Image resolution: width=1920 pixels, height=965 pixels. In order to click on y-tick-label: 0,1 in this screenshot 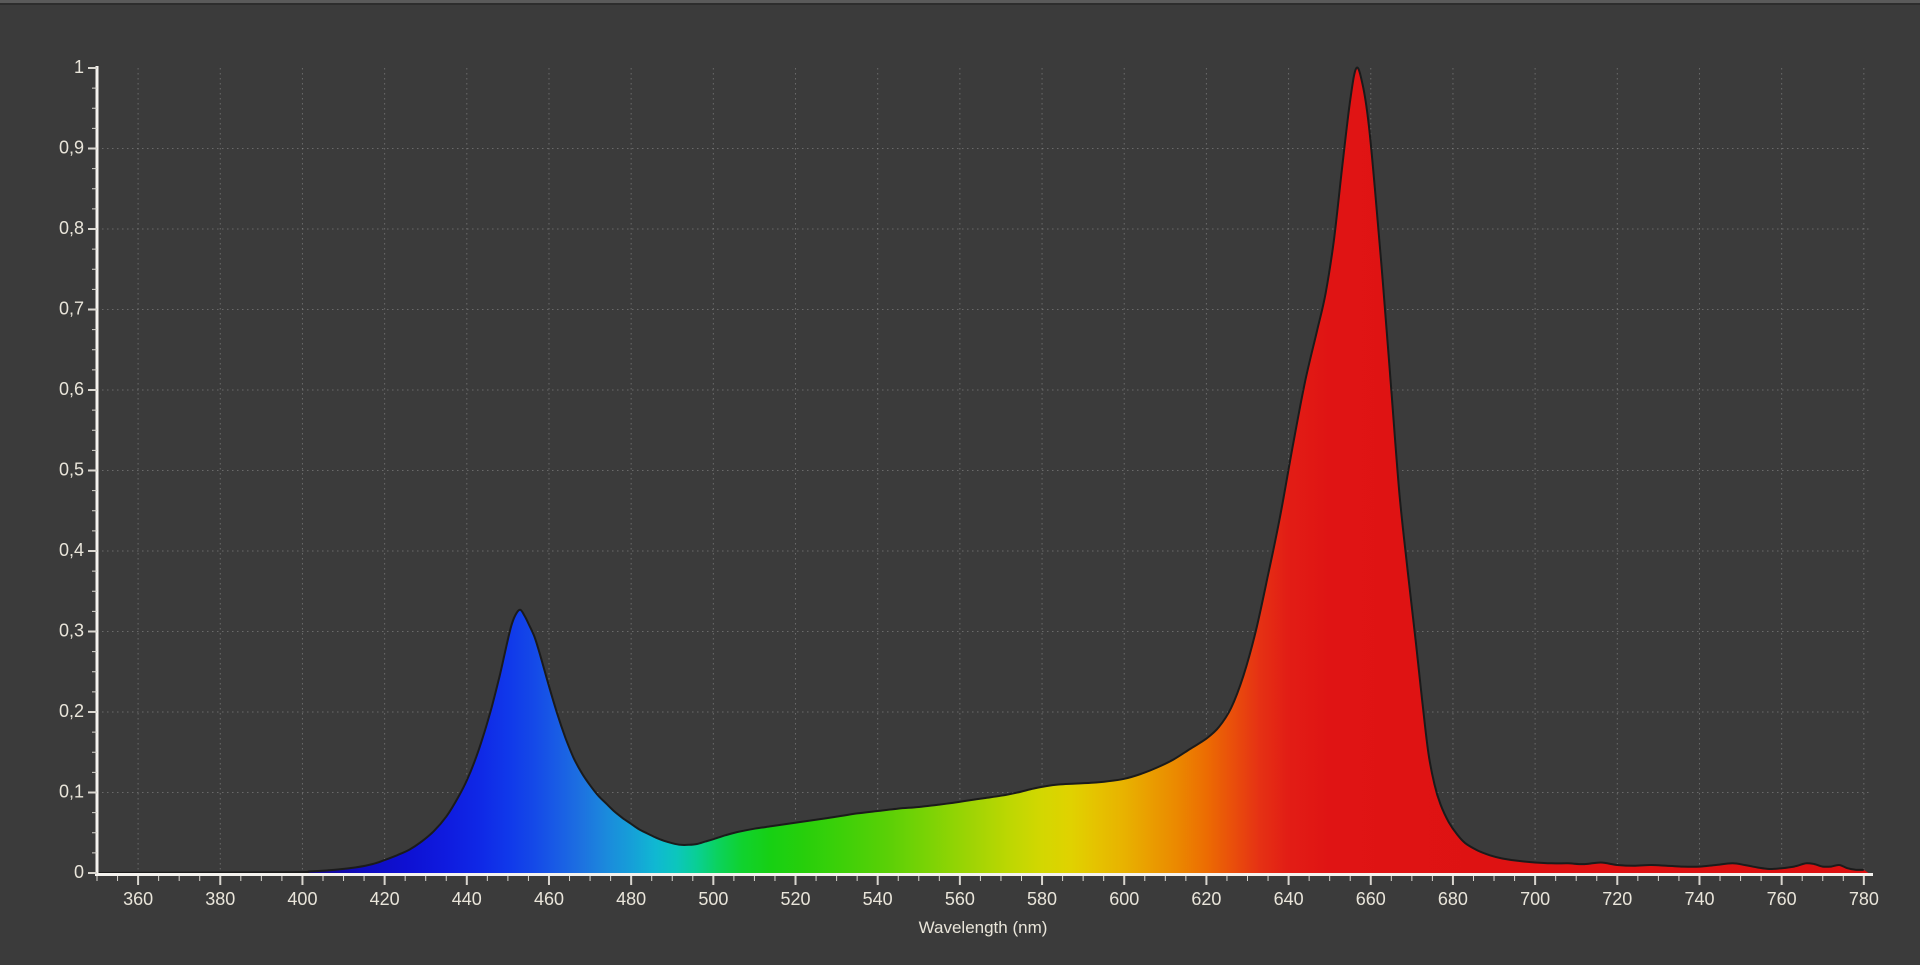, I will do `click(71, 791)`.